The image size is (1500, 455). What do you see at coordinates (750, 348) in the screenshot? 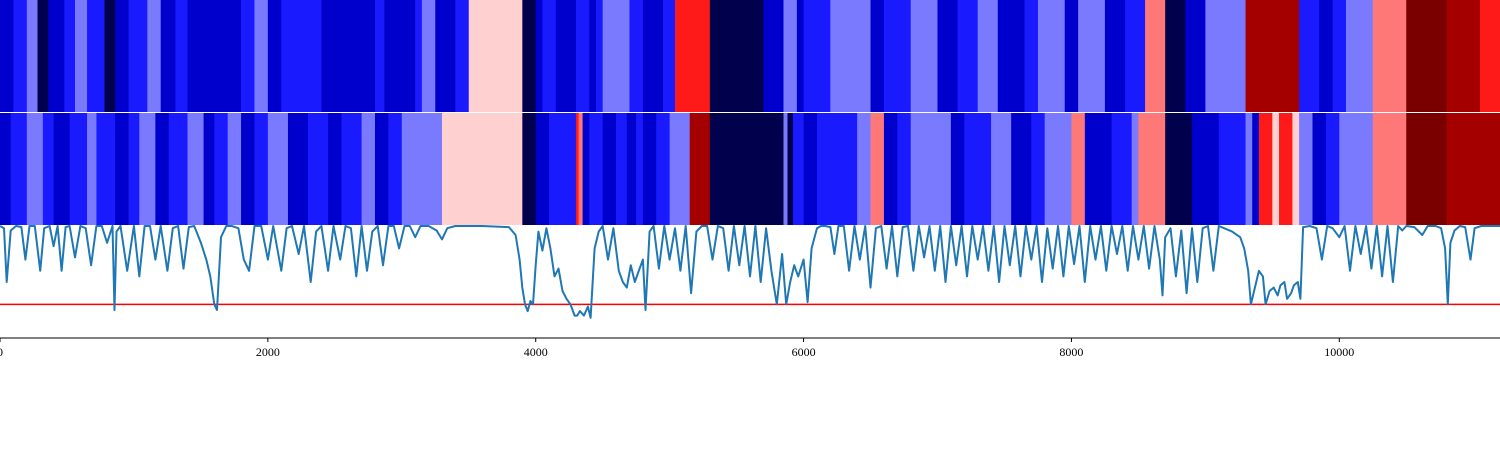
I see `x-axis: 0 2000 4000 6000 8000 10000` at bounding box center [750, 348].